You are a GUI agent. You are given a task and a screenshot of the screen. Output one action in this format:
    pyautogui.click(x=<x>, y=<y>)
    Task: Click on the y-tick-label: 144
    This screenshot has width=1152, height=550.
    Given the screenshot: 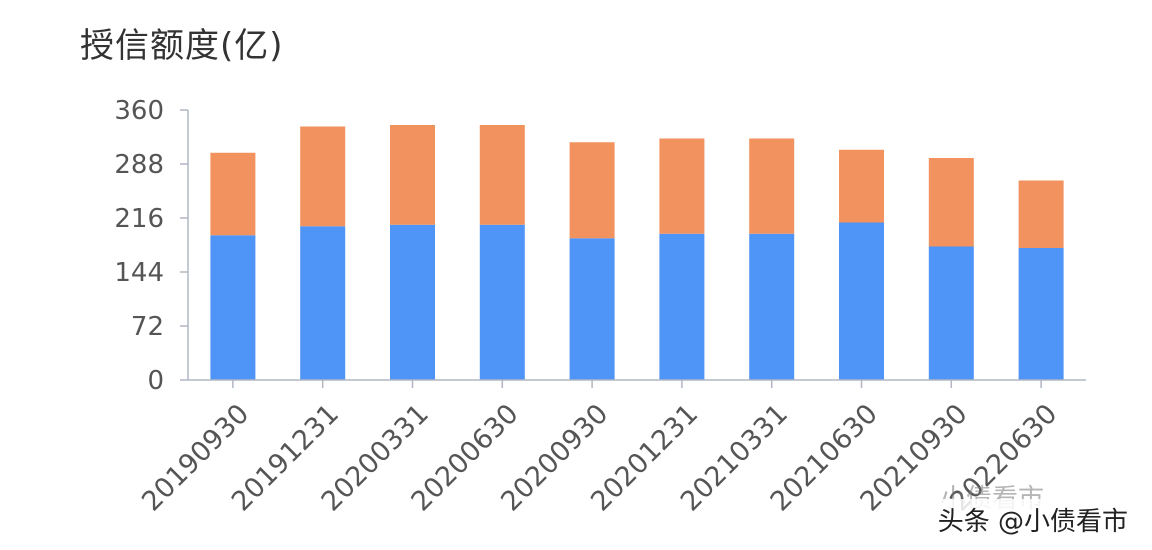 What is the action you would take?
    pyautogui.click(x=139, y=273)
    